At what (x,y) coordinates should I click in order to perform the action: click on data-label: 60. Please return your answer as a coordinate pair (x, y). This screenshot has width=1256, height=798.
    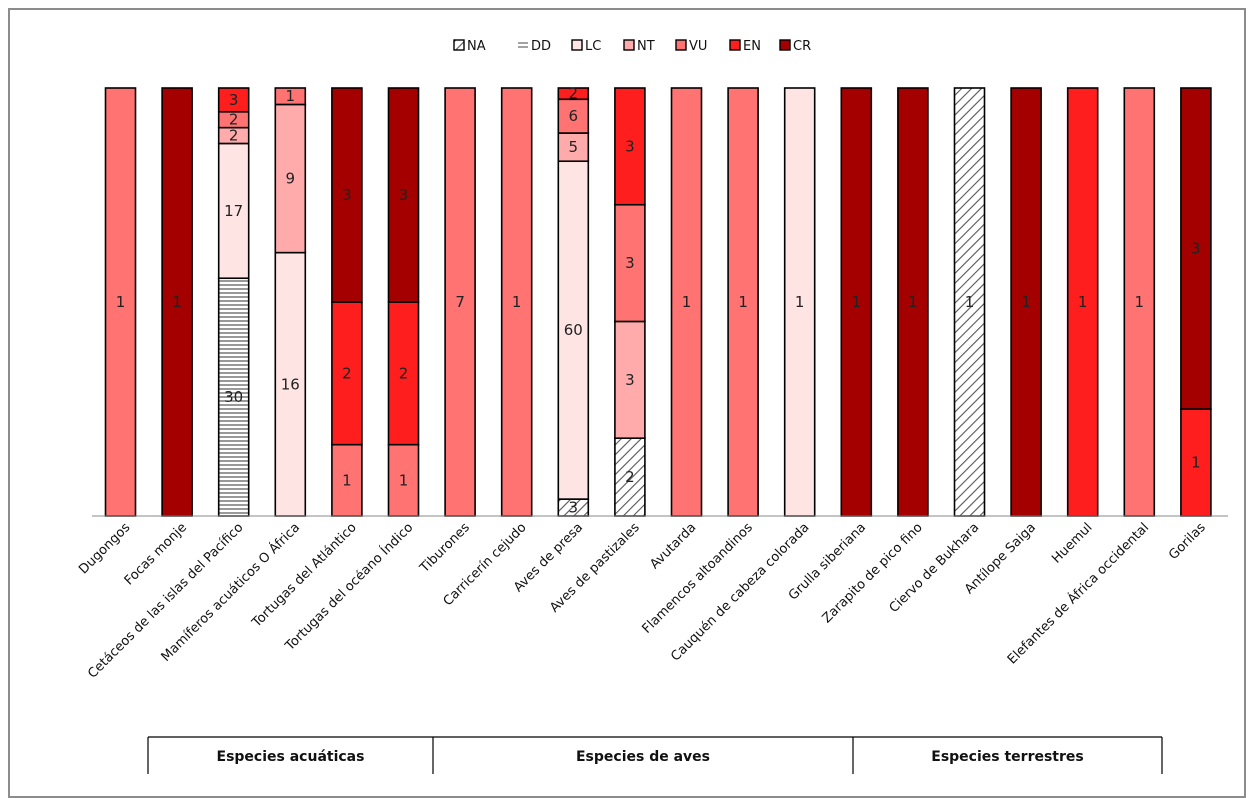
    Looking at the image, I should click on (573, 330).